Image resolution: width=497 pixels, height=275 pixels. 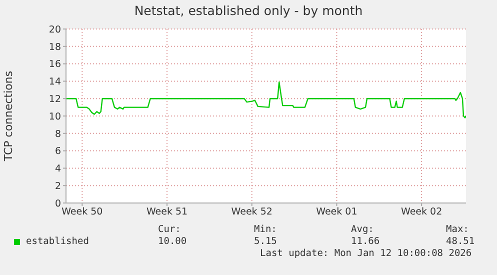 What do you see at coordinates (458, 230) in the screenshot?
I see `text: Max:` at bounding box center [458, 230].